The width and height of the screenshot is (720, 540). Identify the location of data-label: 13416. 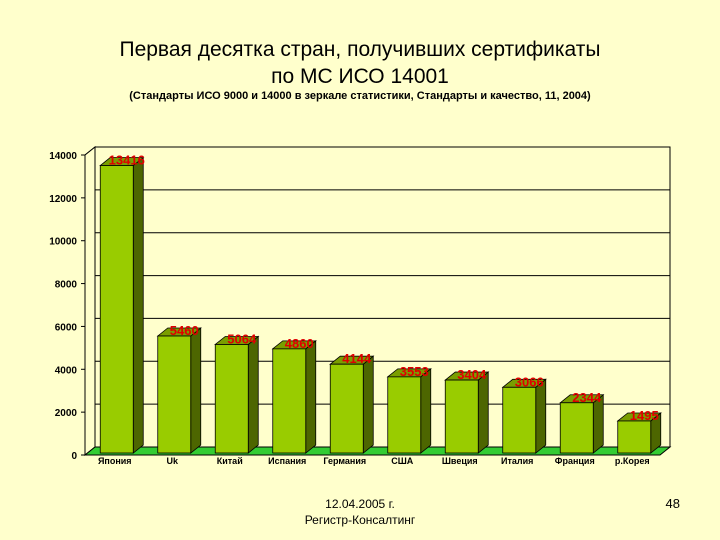
(127, 160).